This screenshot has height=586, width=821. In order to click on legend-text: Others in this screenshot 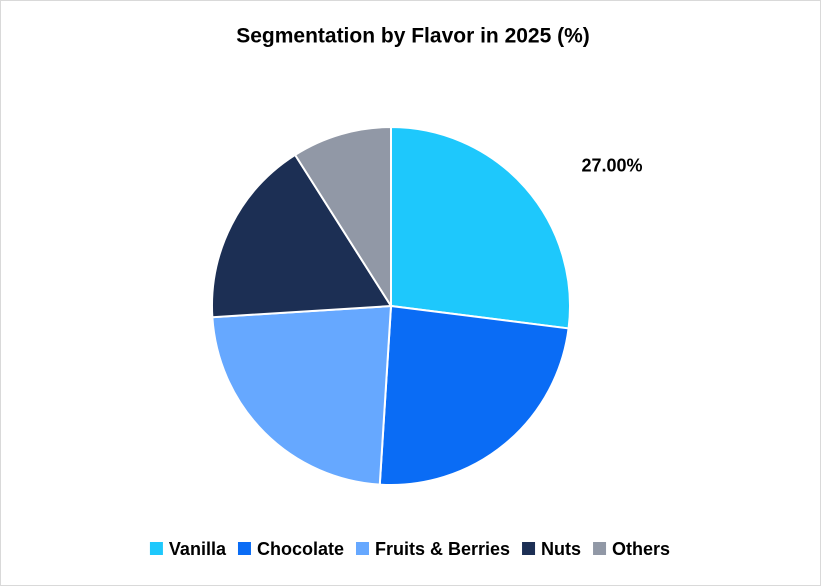, I will do `click(641, 549)`.